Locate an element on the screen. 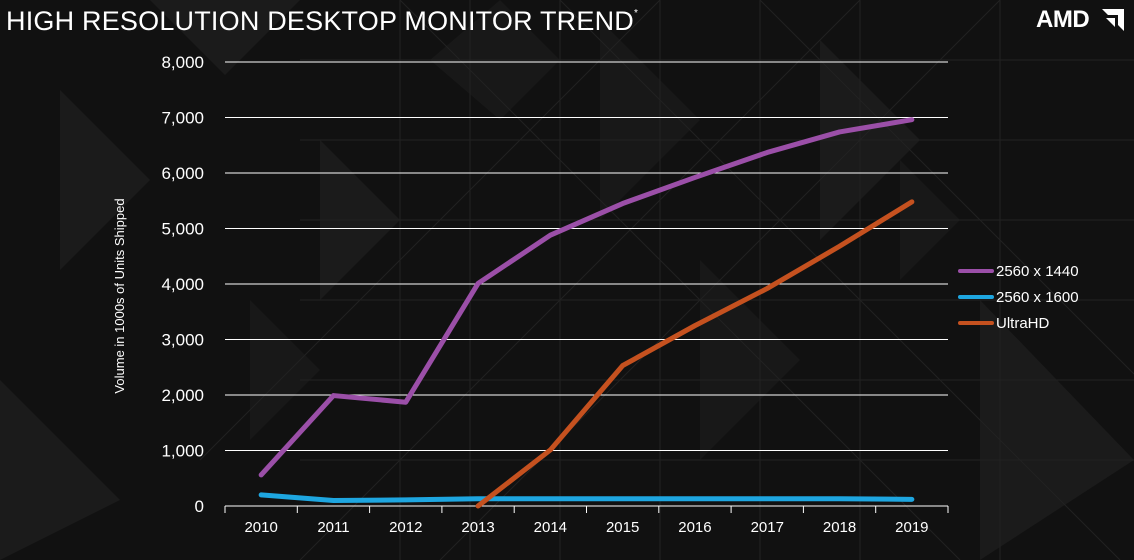  legend-label-2560x1440: 2560 x 1440 is located at coordinates (1037, 271).